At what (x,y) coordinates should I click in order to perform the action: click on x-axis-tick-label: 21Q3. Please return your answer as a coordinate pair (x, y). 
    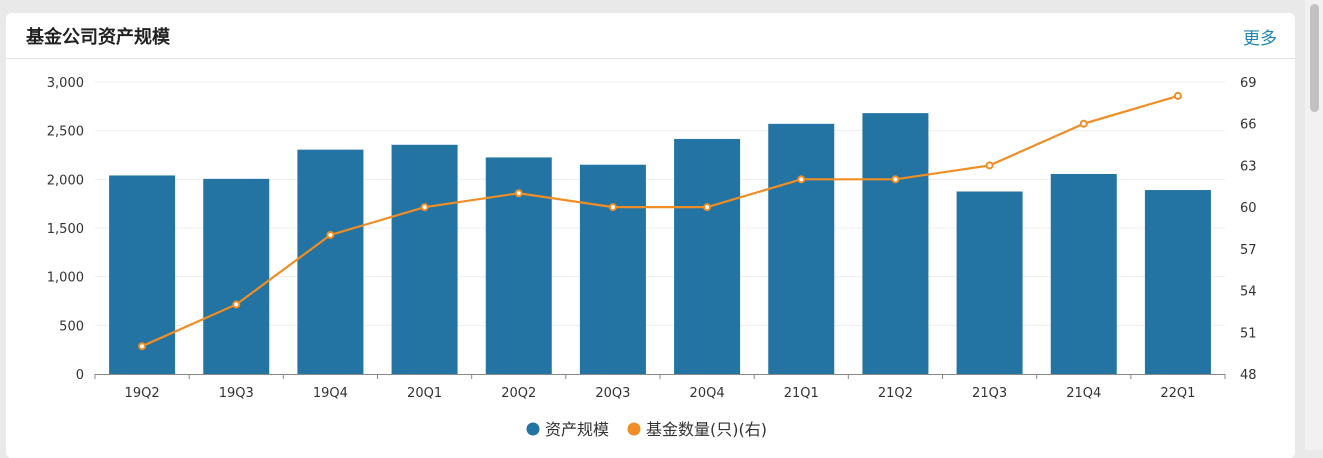
    Looking at the image, I should click on (989, 393).